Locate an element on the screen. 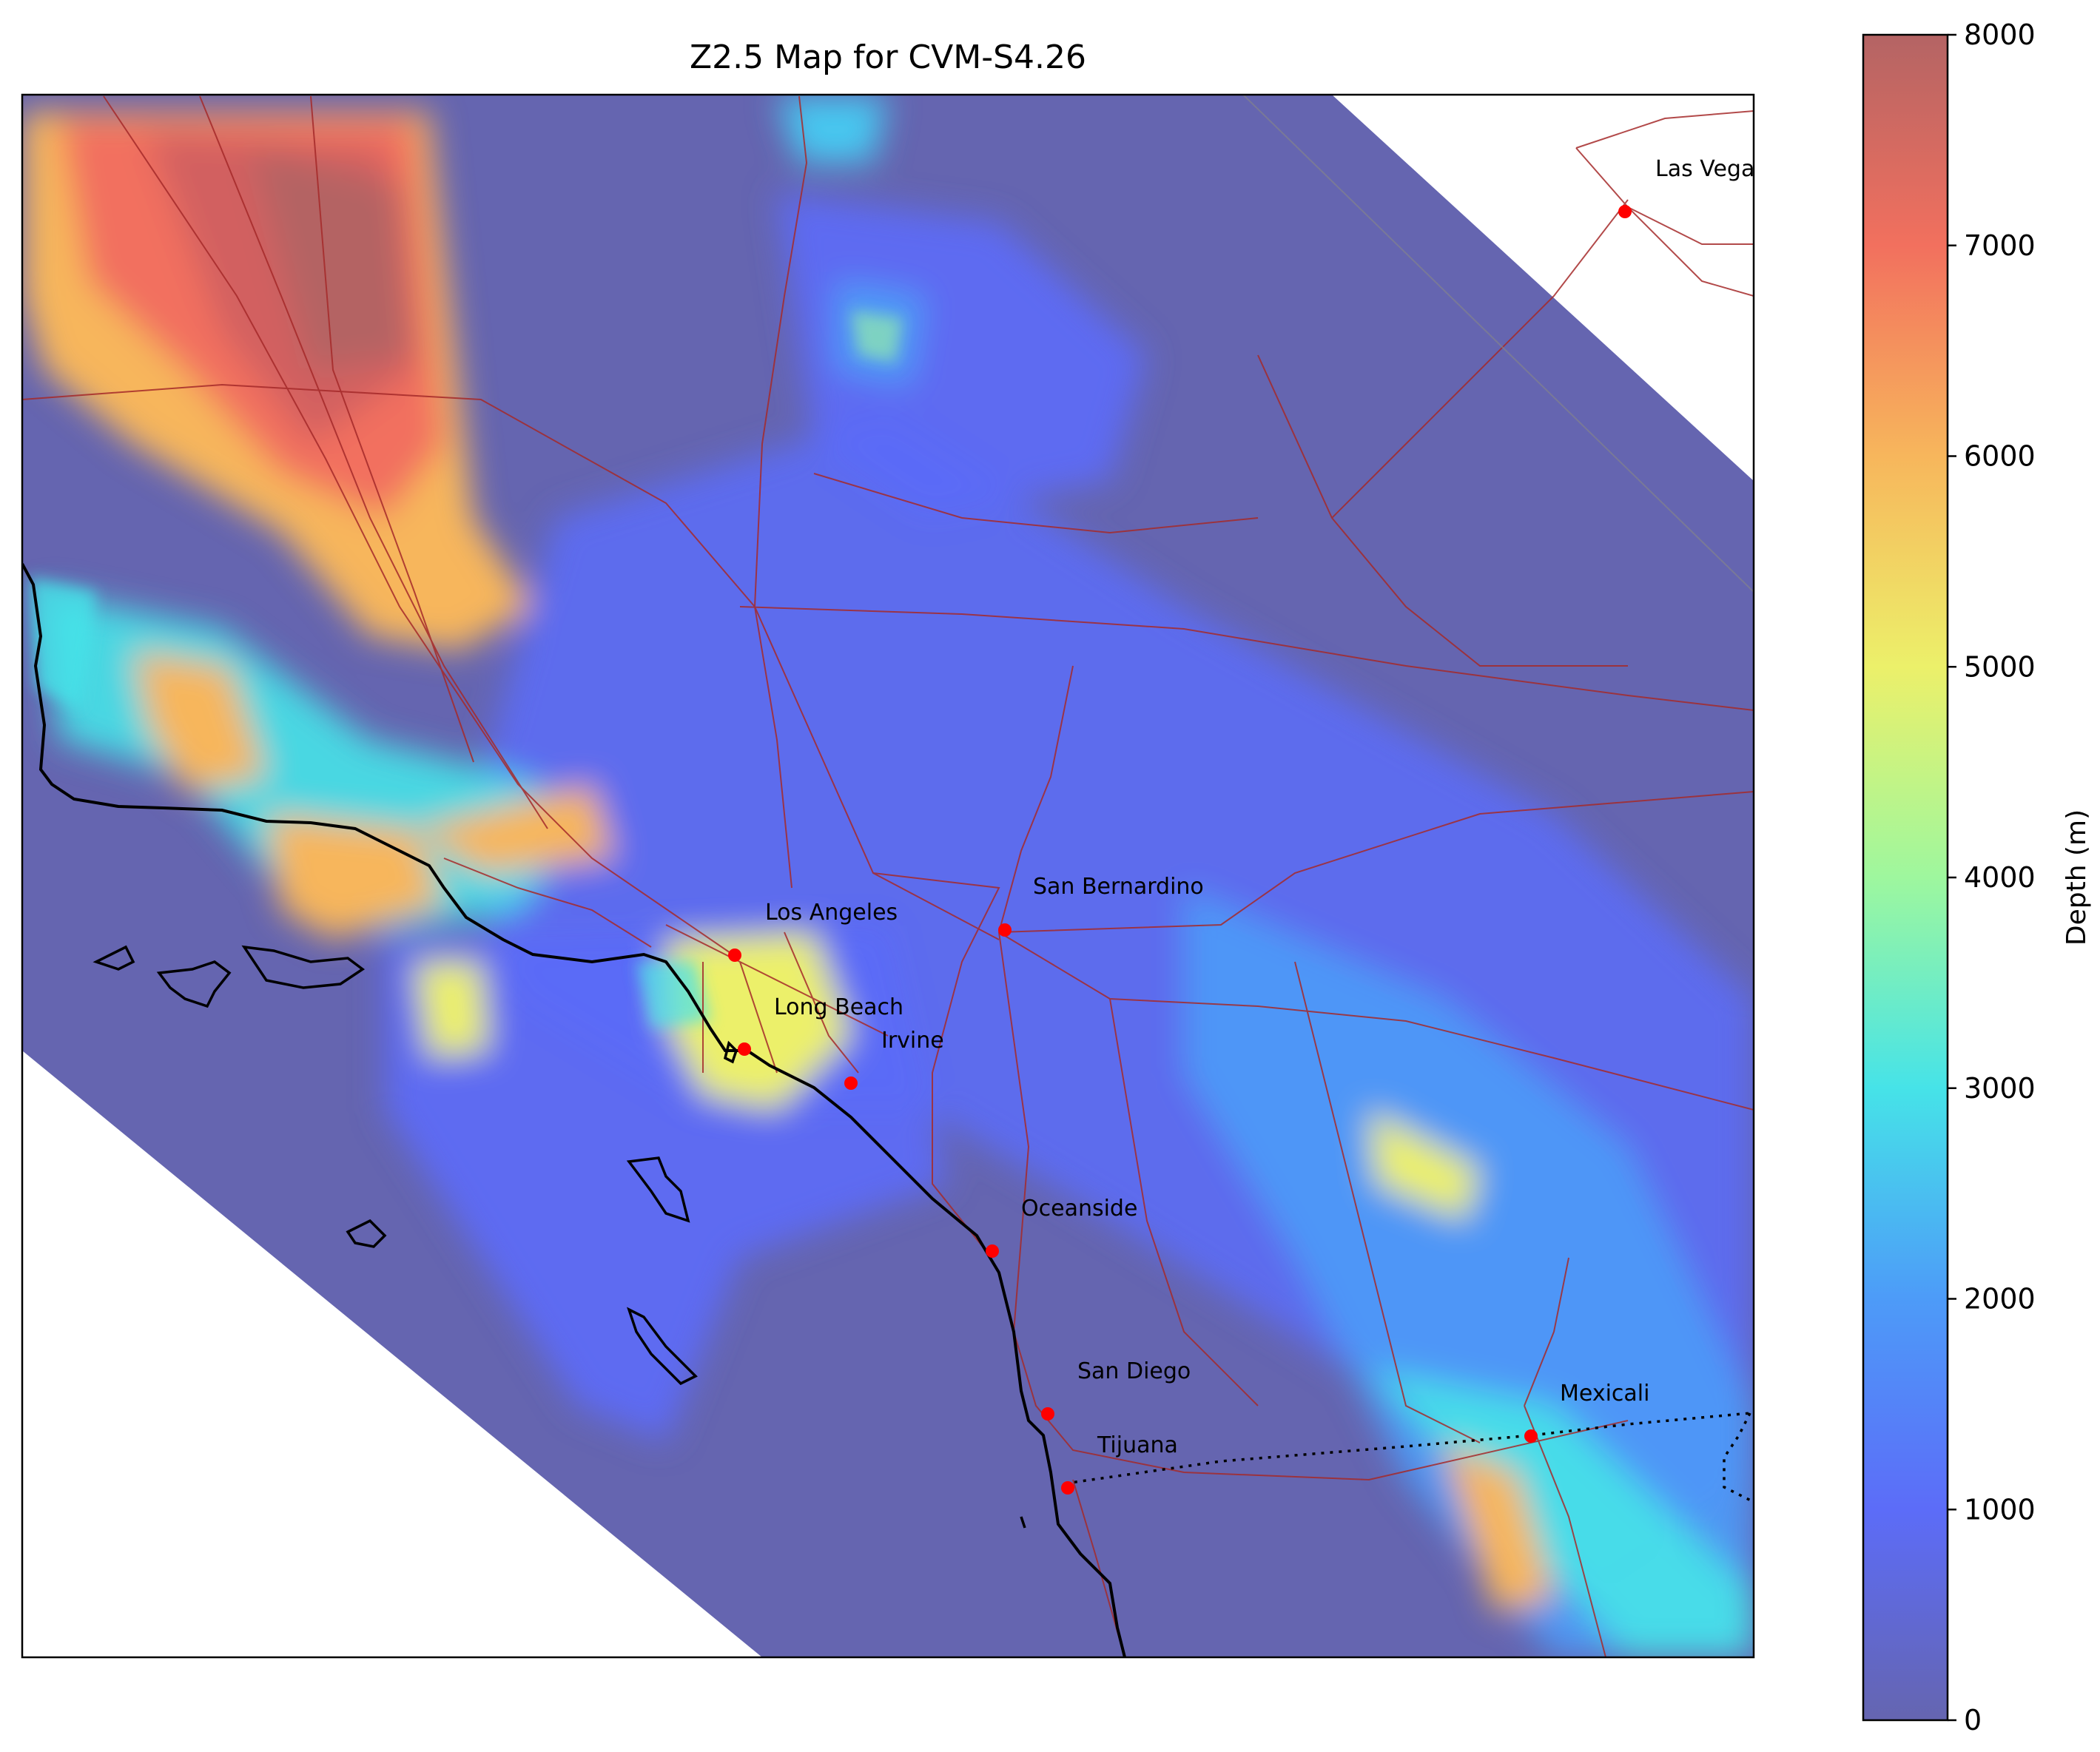 The image size is (2100, 1752). marker-los-angeles is located at coordinates (735, 956).